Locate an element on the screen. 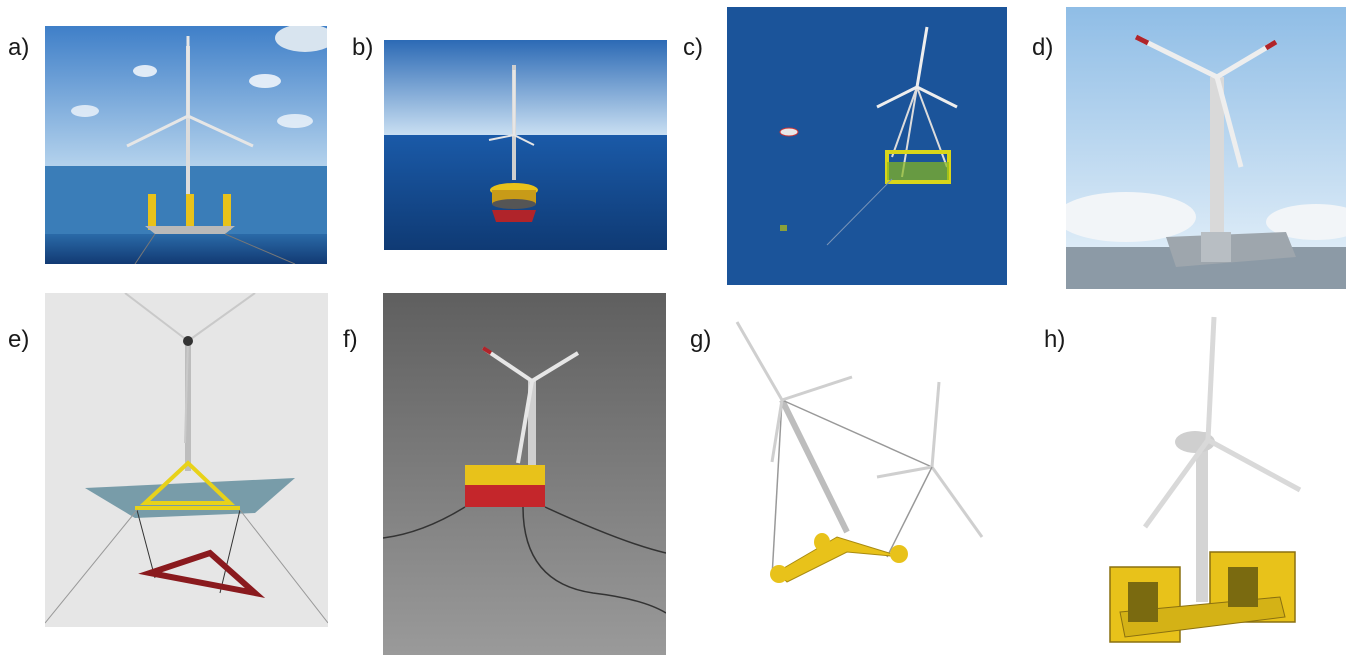  panel-d-image is located at coordinates (1206, 148).